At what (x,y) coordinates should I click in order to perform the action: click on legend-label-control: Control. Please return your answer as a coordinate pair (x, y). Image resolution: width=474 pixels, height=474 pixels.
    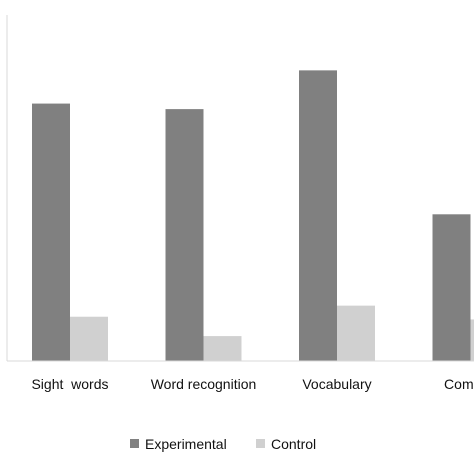
    Looking at the image, I should click on (293, 444).